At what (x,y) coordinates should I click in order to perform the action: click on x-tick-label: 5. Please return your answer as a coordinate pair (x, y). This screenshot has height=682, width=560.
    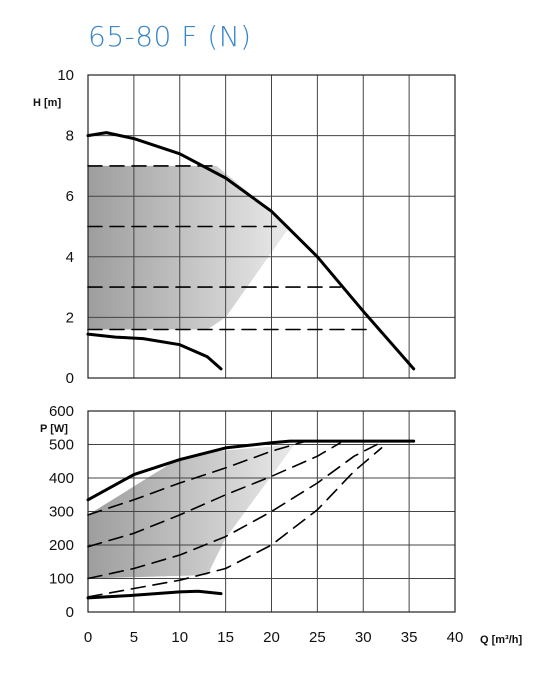
    Looking at the image, I should click on (134, 637).